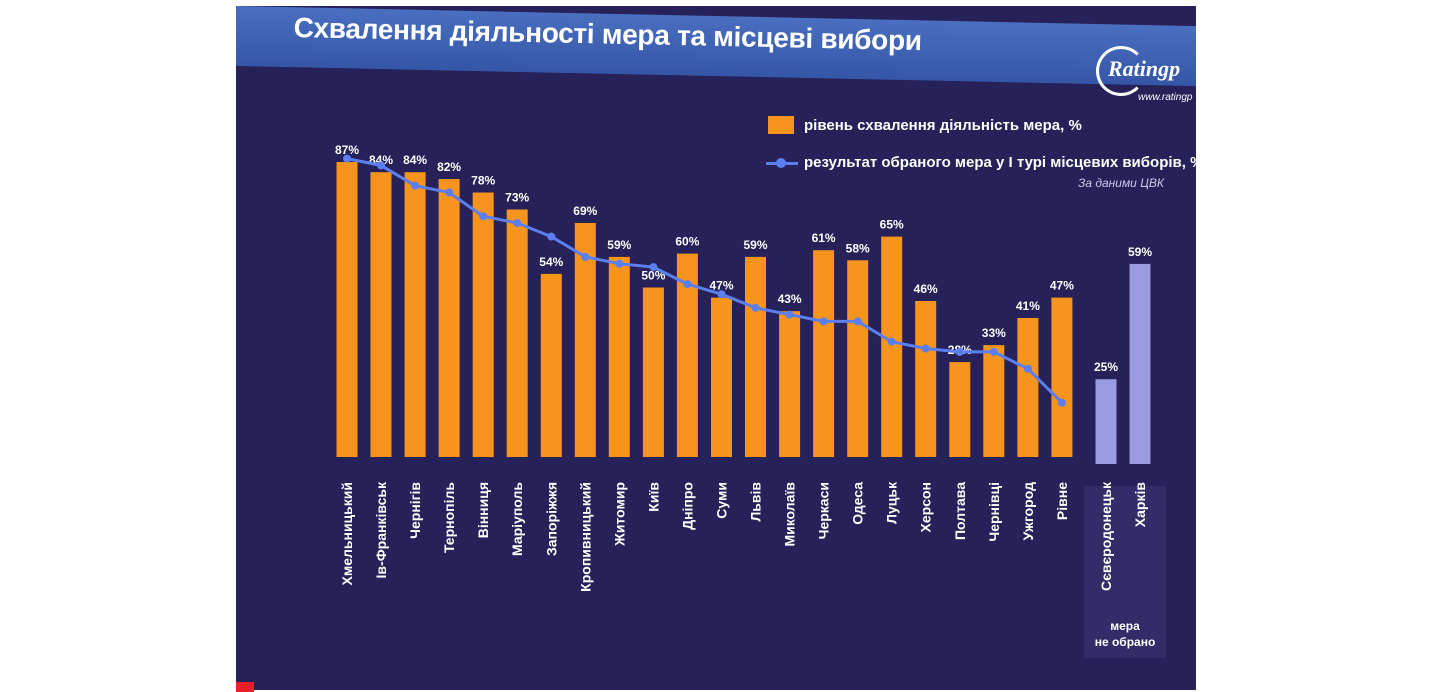  What do you see at coordinates (1121, 71) in the screenshot?
I see `logo-ring-icon` at bounding box center [1121, 71].